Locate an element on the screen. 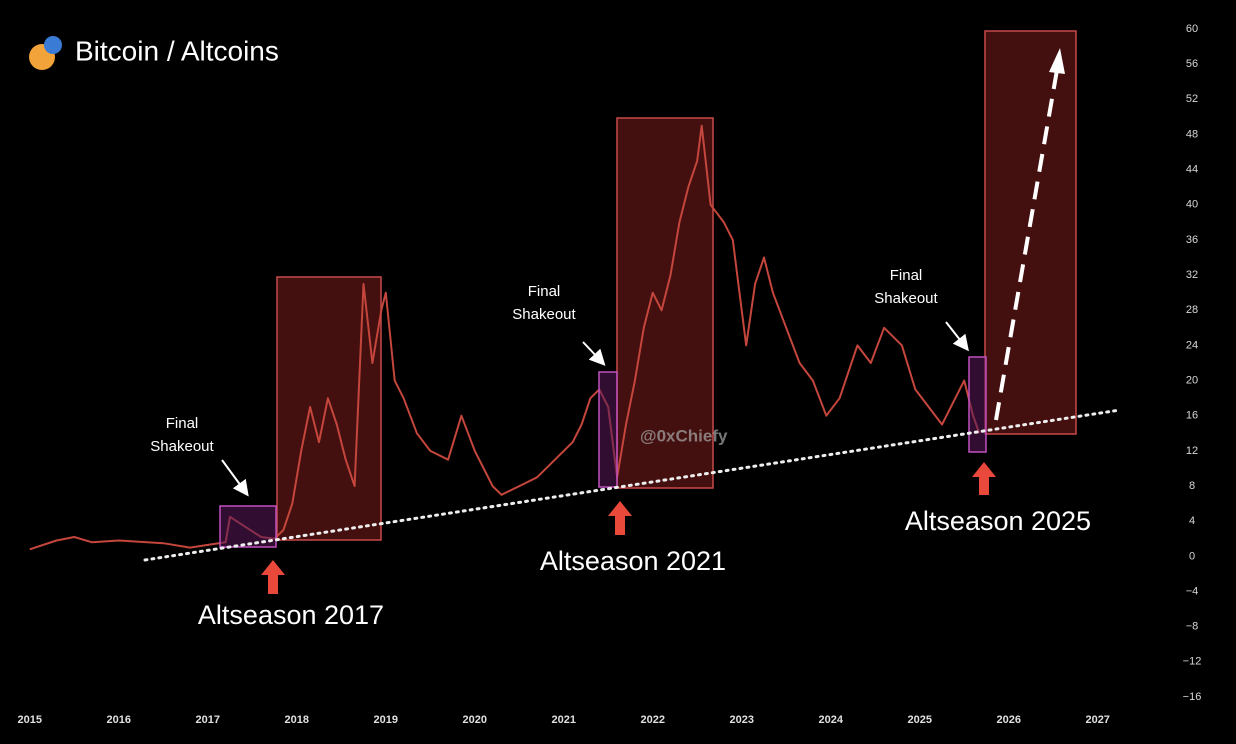  y-tick-label: 40 is located at coordinates (1192, 205).